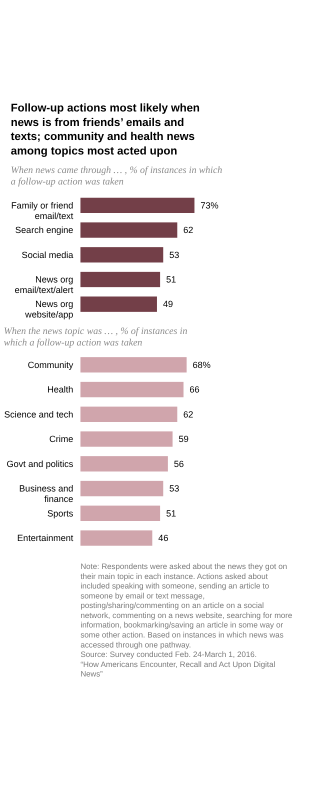  Describe the element at coordinates (116, 176) in the screenshot. I see `chart-subtitle: When news came through … , % of instances in which a follow-up action was taken` at that location.